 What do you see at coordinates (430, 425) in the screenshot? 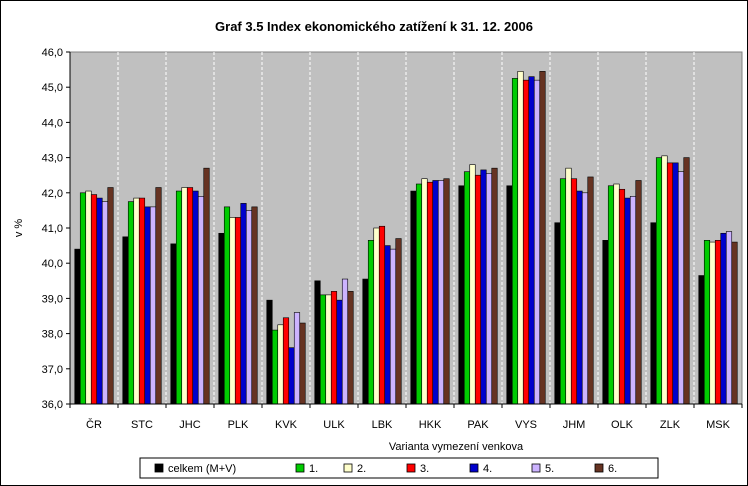
I see `x-tick-label: HKK` at bounding box center [430, 425].